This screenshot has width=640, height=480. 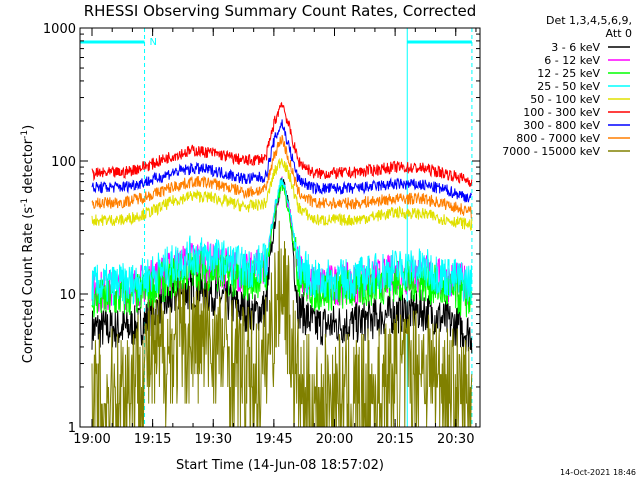 I want to click on y-tick-label-1: 1, so click(x=72, y=428).